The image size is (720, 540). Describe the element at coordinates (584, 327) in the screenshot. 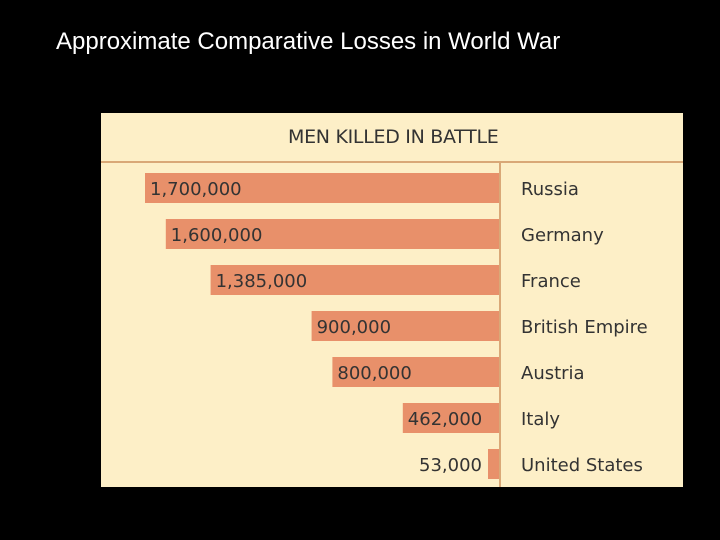

I see `category-label: British Empire` at that location.